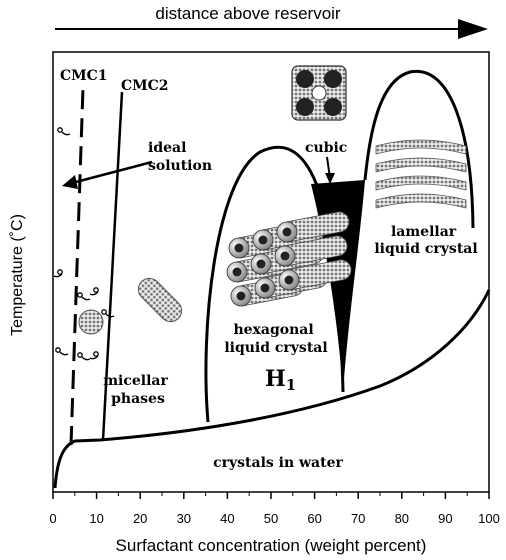  I want to click on x-tick-label: 80, so click(402, 518).